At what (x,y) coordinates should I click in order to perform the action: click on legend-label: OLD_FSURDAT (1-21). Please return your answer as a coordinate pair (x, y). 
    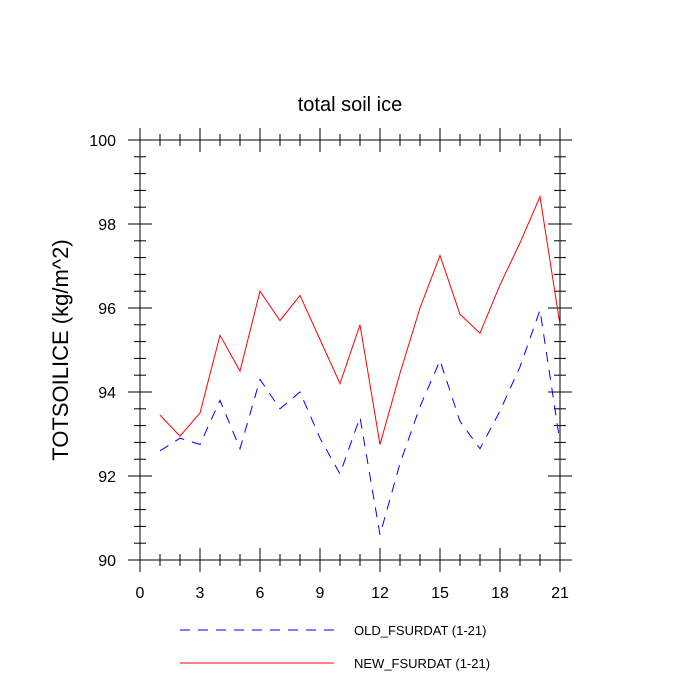
    Looking at the image, I should click on (420, 630).